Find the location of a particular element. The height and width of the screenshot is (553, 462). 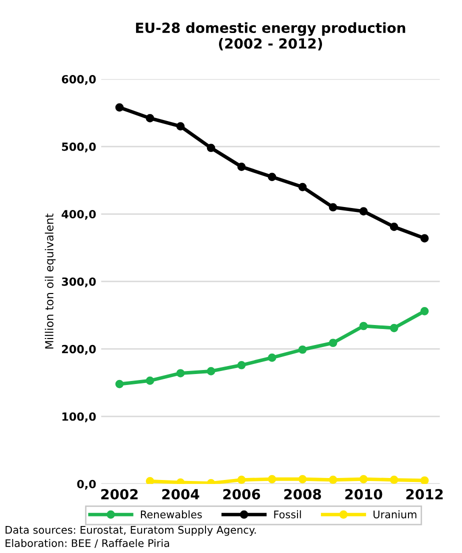

y-tick-label: 100,0 is located at coordinates (79, 417).